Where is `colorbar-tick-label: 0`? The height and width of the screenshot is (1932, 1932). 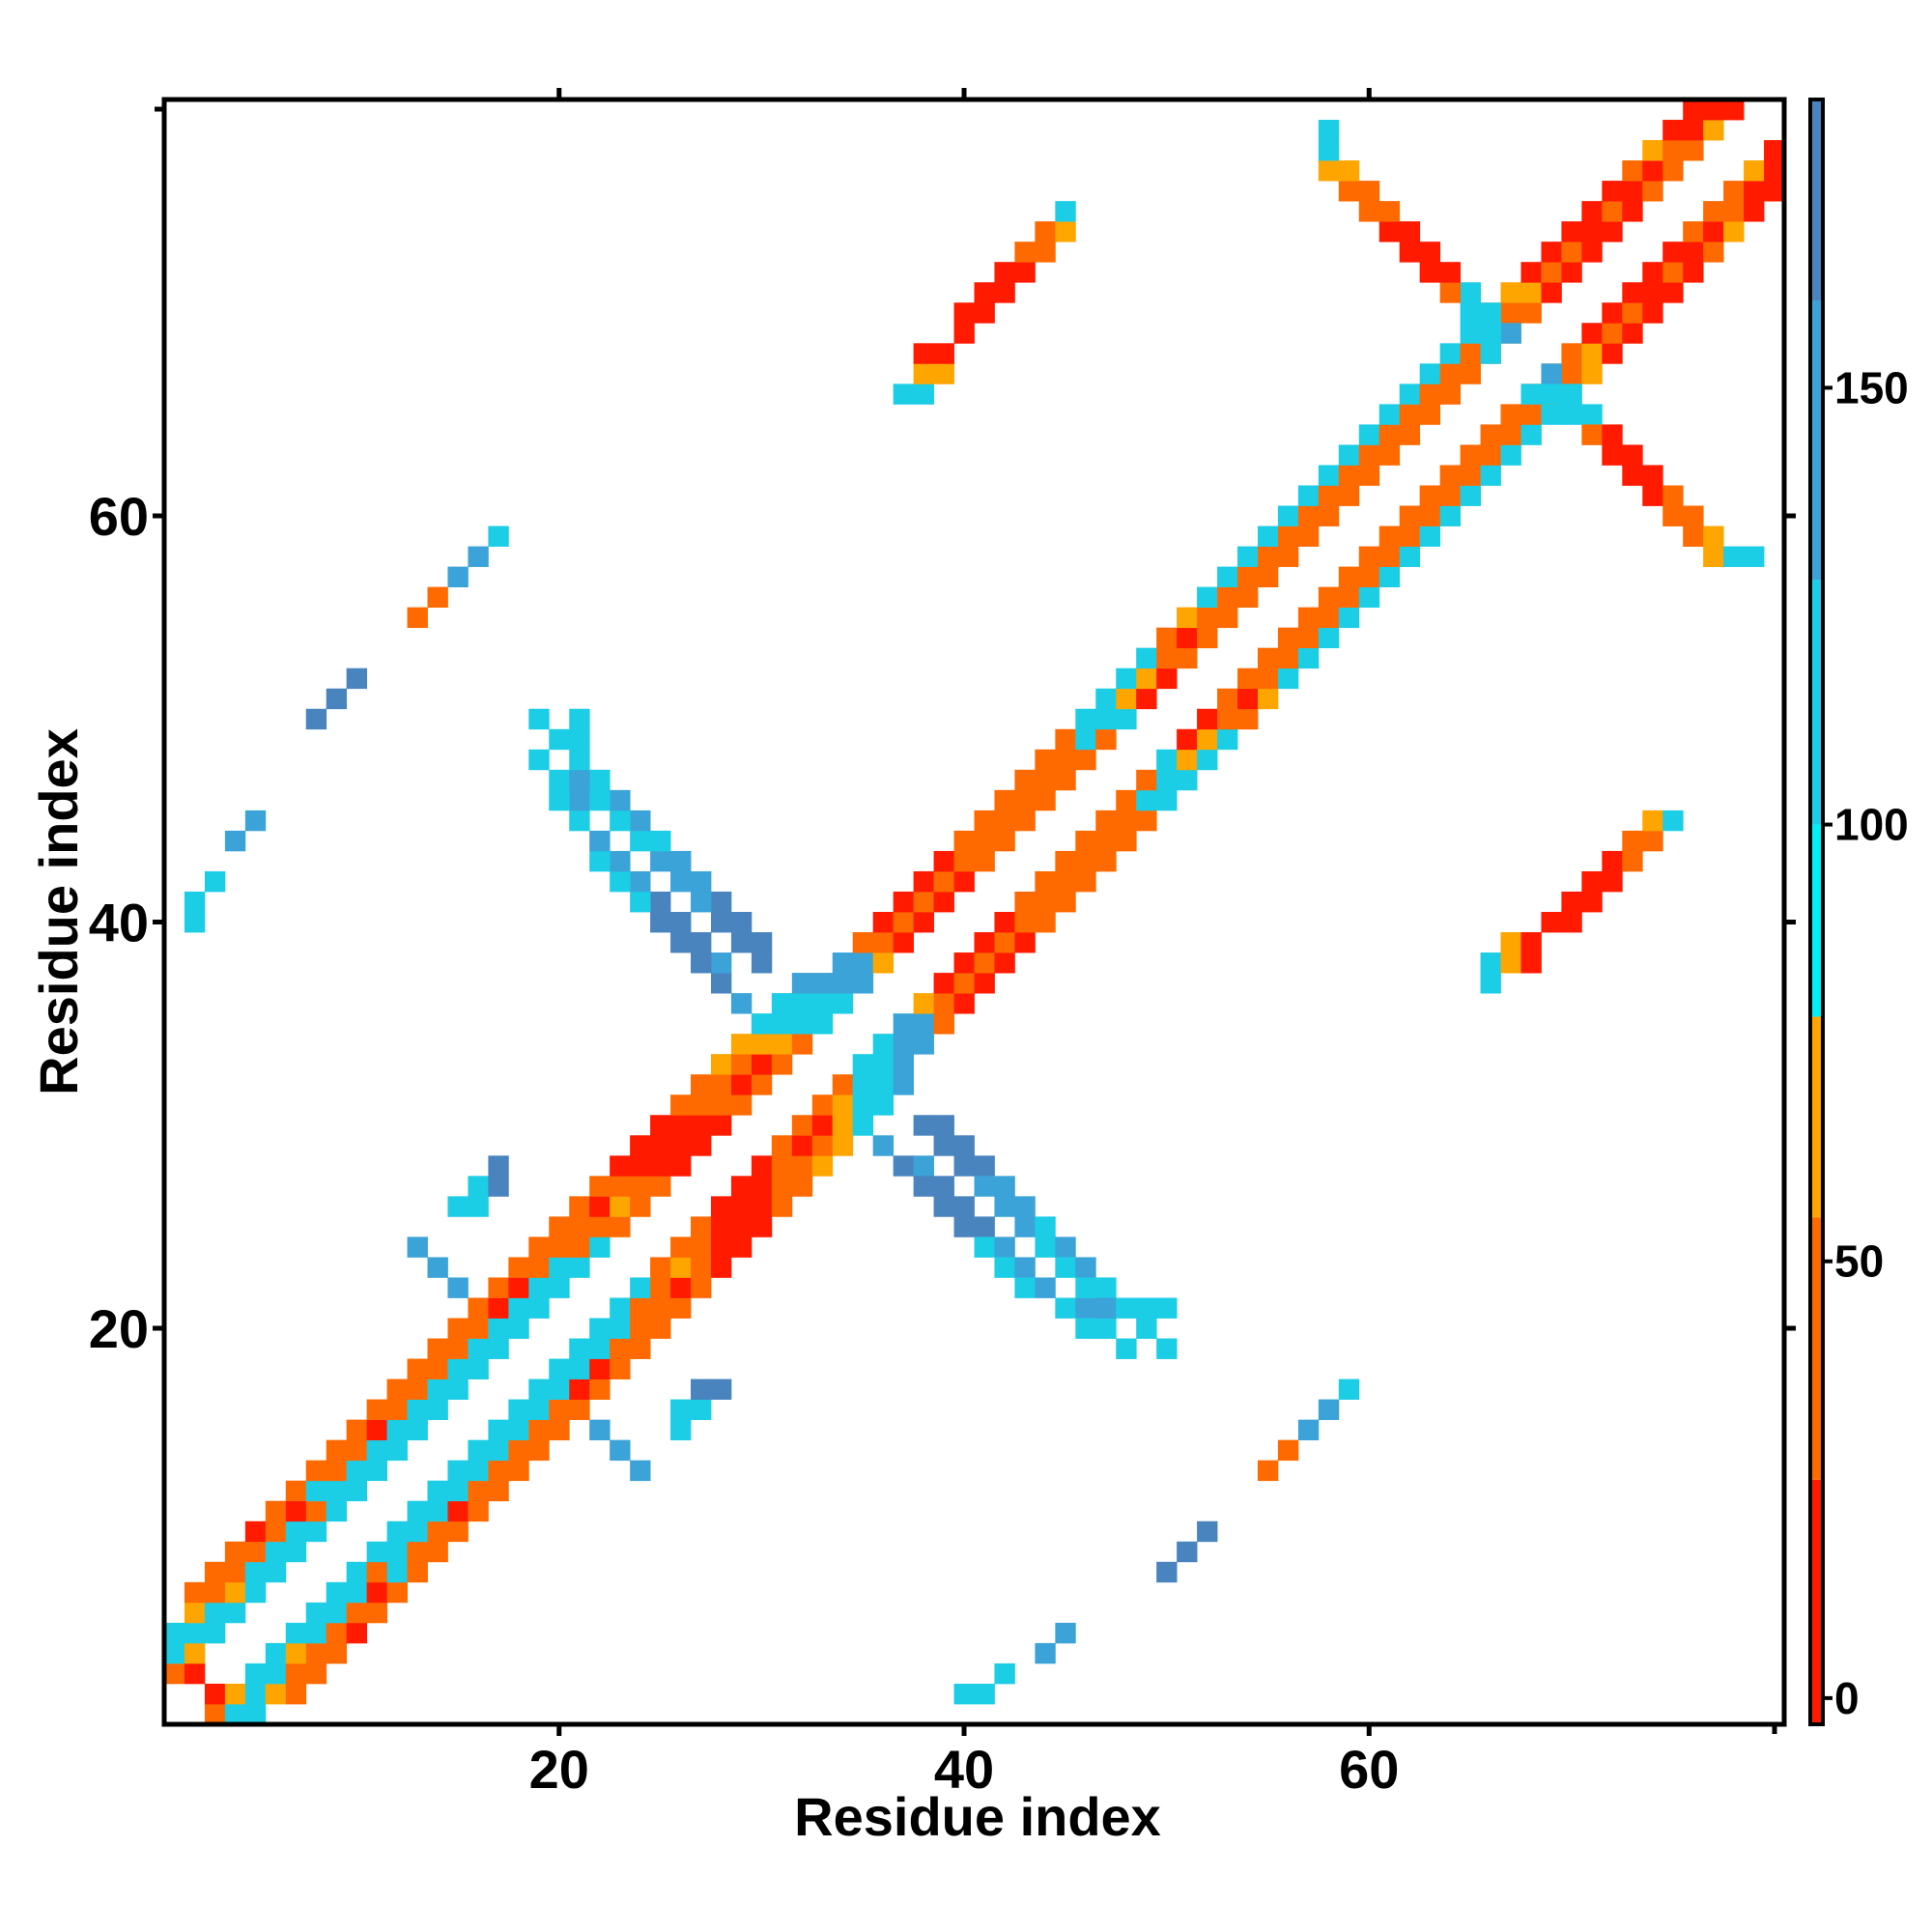
colorbar-tick-label: 0 is located at coordinates (1847, 1698).